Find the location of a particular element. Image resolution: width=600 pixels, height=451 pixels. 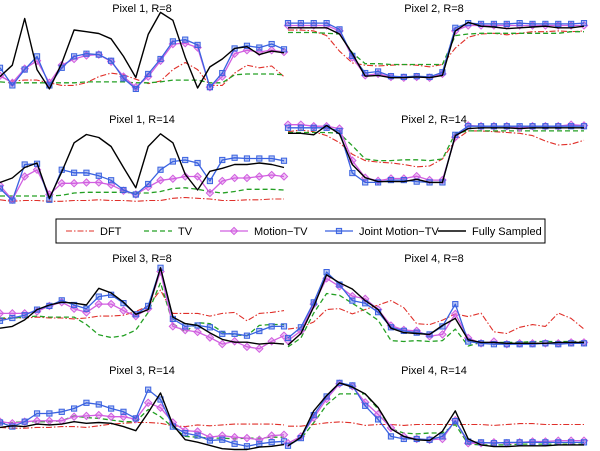

panel-title: Pixel 4, R=8 is located at coordinates (434, 259).